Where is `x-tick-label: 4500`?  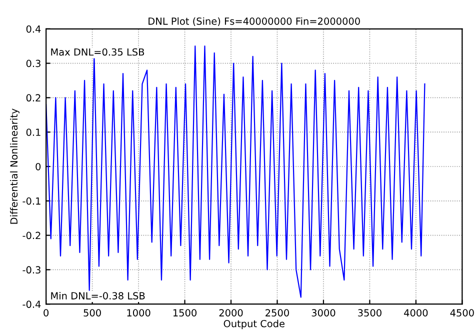
x-tick-label: 4500 is located at coordinates (462, 312).